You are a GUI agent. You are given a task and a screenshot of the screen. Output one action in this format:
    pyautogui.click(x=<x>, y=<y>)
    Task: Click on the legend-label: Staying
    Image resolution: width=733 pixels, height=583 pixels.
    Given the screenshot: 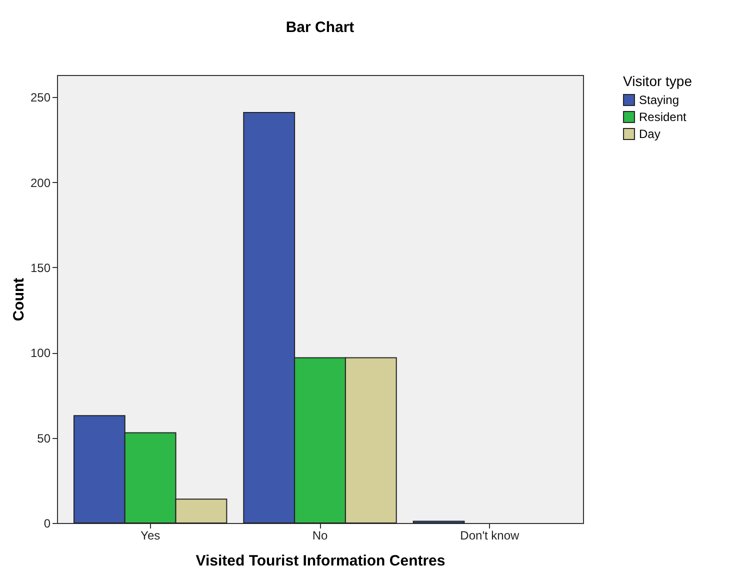 What is the action you would take?
    pyautogui.click(x=659, y=100)
    